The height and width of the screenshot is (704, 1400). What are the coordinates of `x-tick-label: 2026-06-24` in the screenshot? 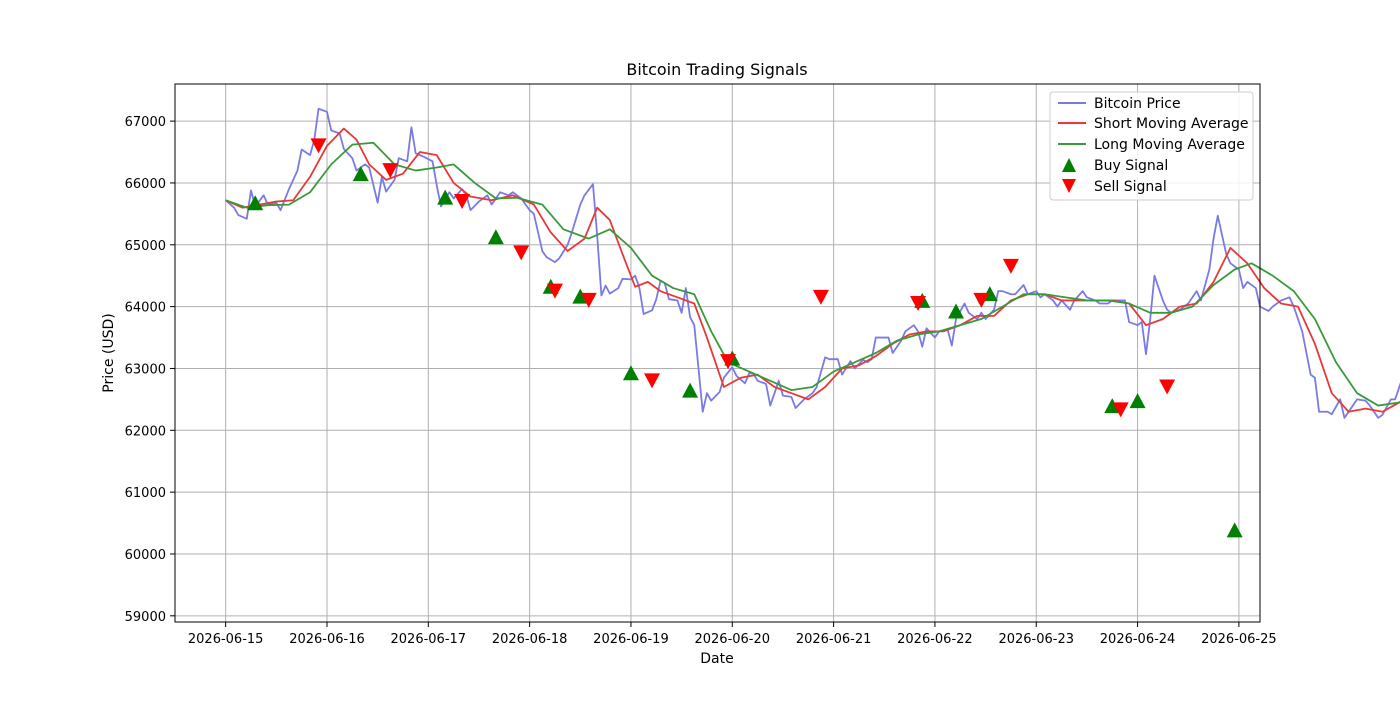 It's located at (1138, 639).